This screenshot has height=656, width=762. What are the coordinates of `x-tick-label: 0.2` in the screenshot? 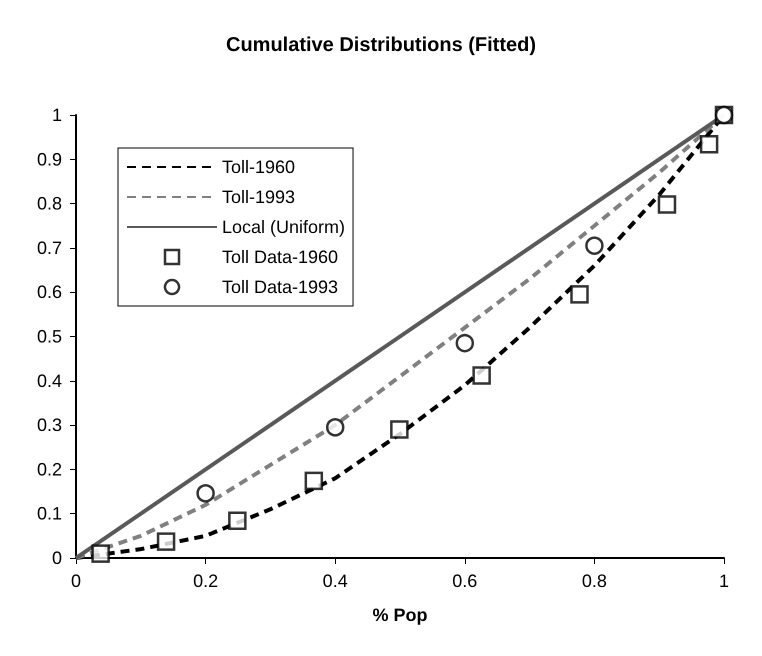 It's located at (205, 581).